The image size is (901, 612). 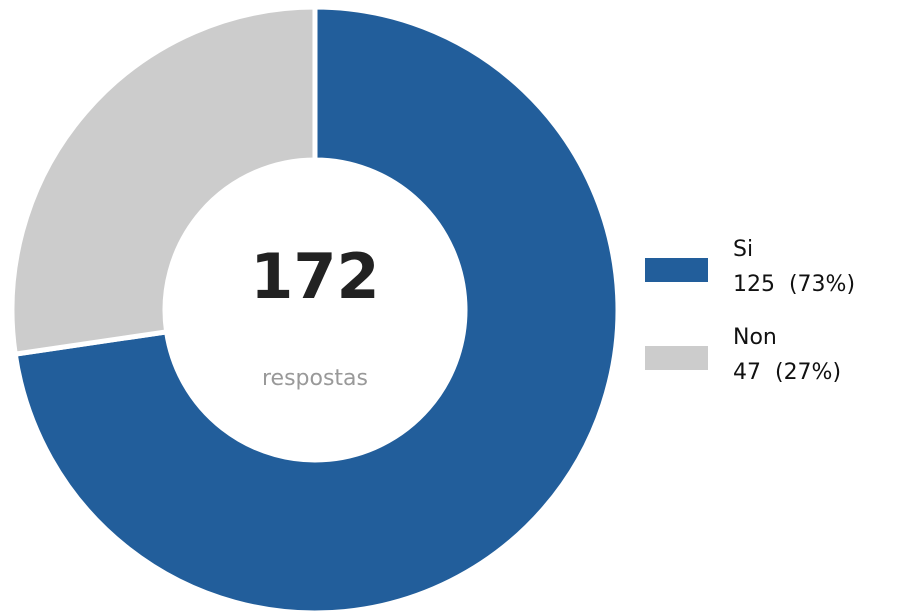 What do you see at coordinates (794, 284) in the screenshot?
I see `legend-value: 125 (73%)` at bounding box center [794, 284].